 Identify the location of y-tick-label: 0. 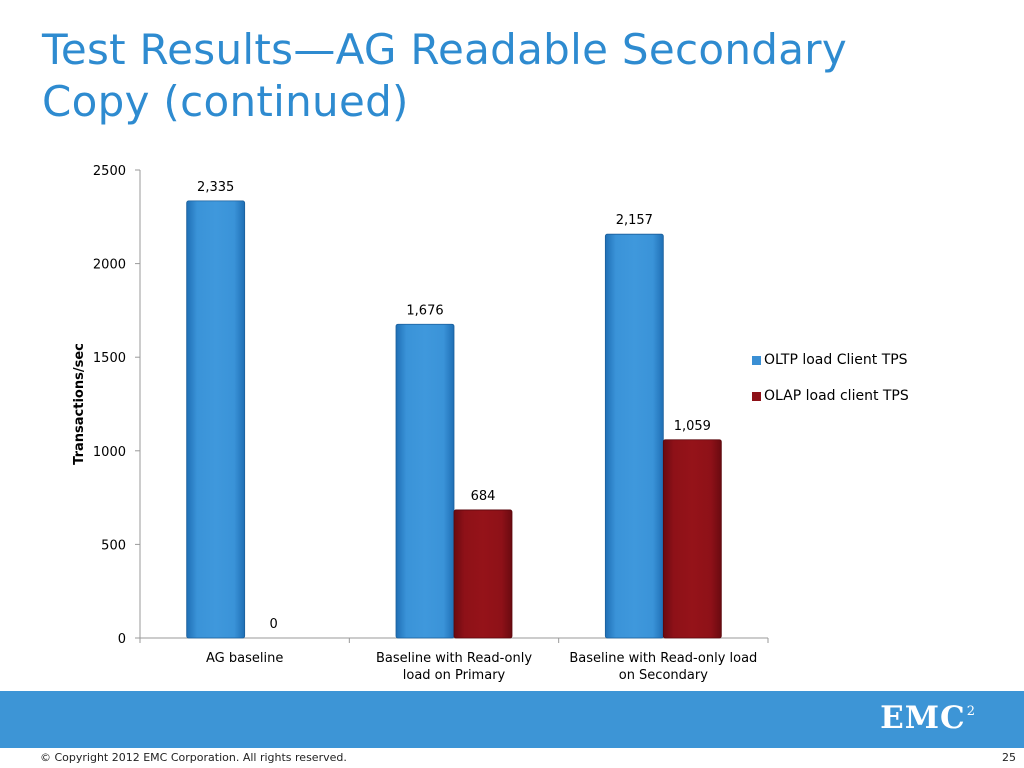
(122, 639).